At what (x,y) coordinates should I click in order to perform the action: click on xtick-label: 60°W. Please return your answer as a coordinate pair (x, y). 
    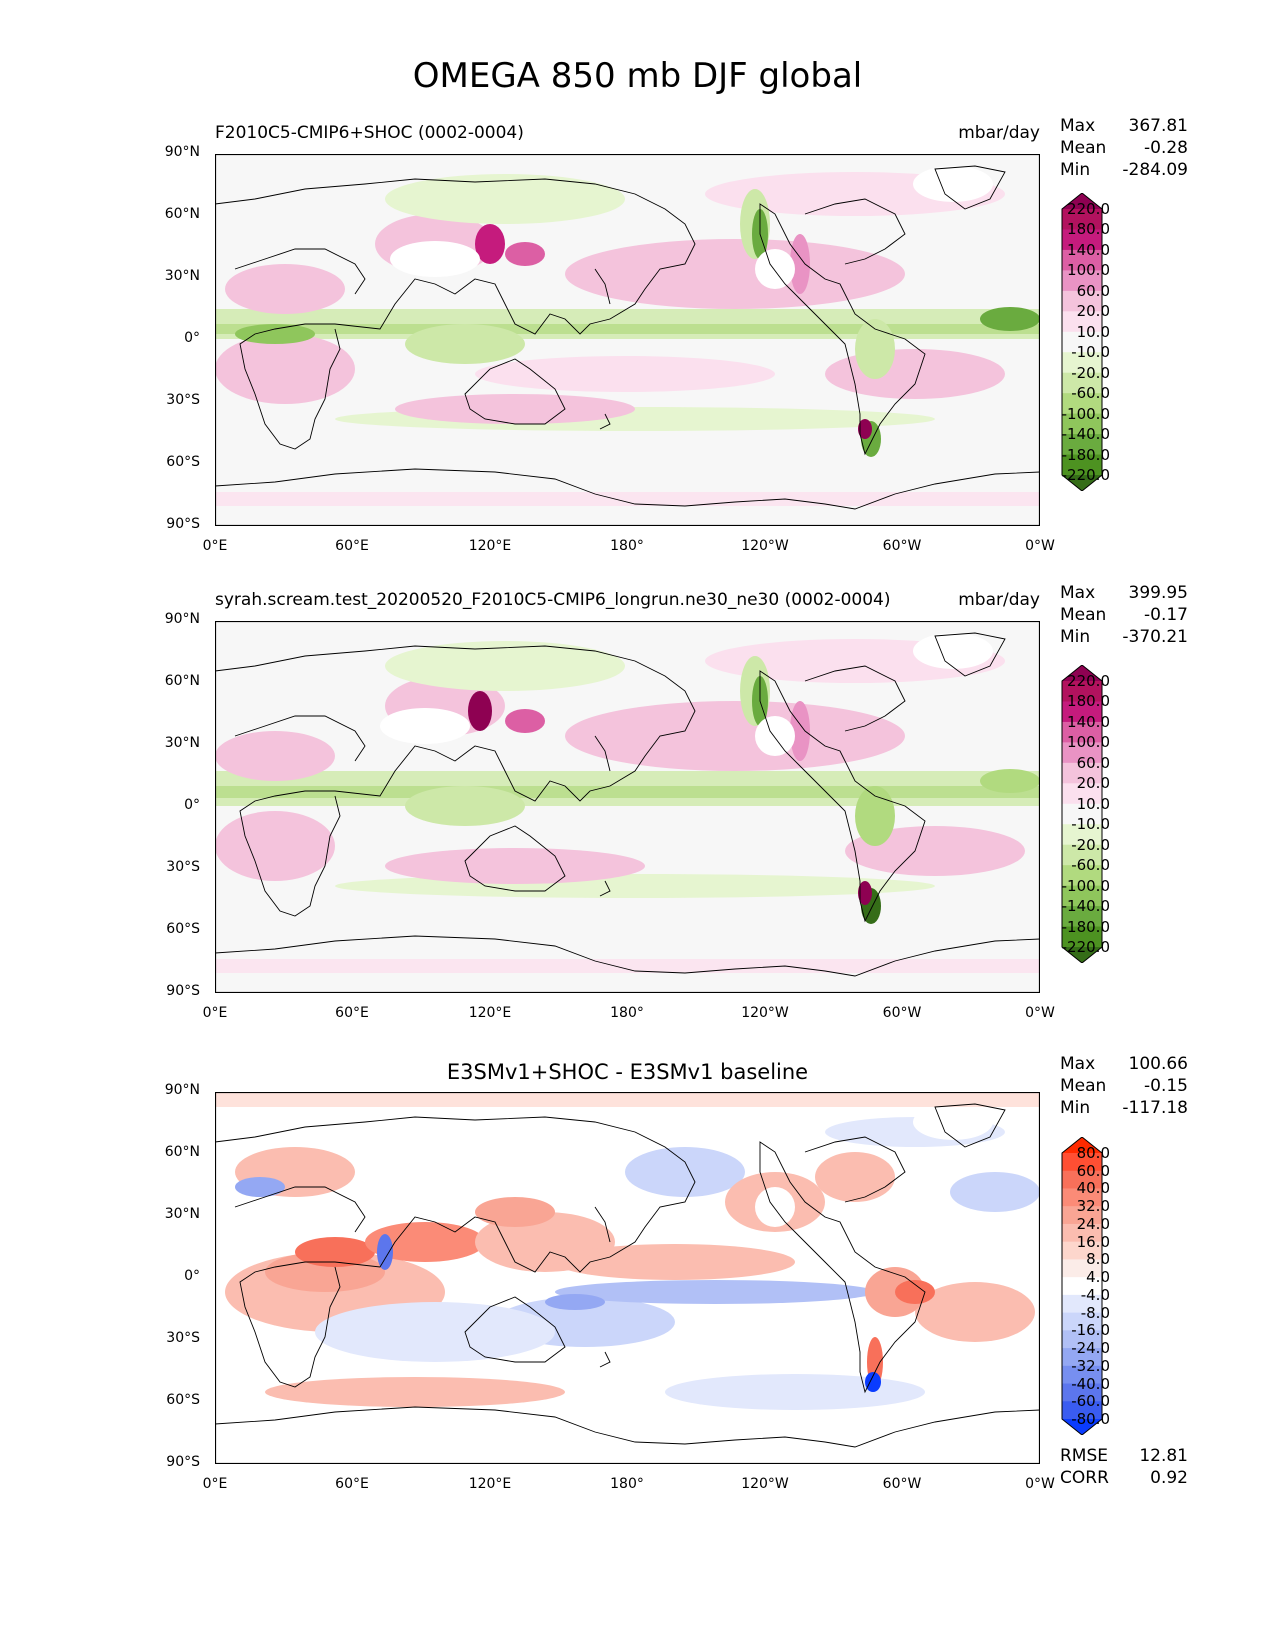
    Looking at the image, I should click on (902, 1013).